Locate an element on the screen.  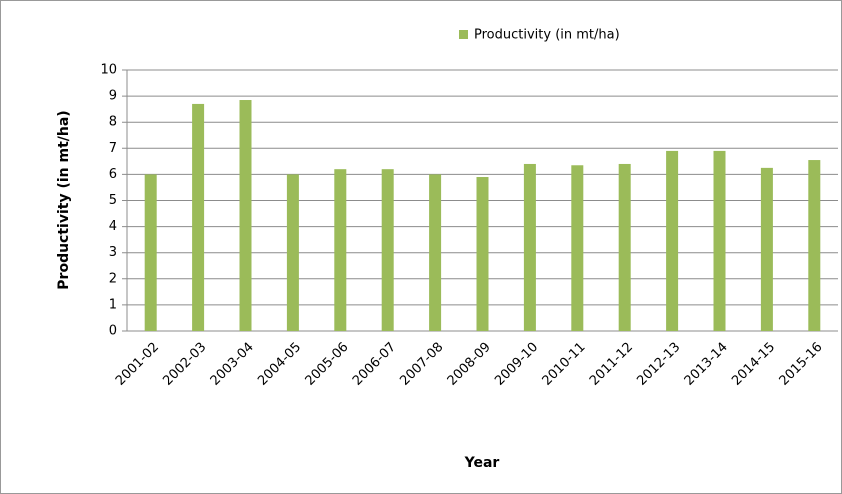
y-tick-label: 10 is located at coordinates (108, 70).